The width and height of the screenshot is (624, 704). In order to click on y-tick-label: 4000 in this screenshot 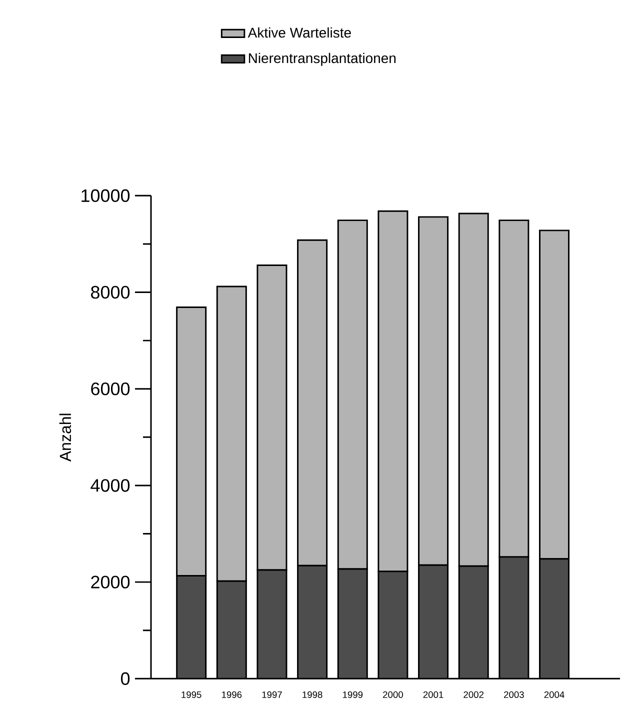, I will do `click(110, 485)`.